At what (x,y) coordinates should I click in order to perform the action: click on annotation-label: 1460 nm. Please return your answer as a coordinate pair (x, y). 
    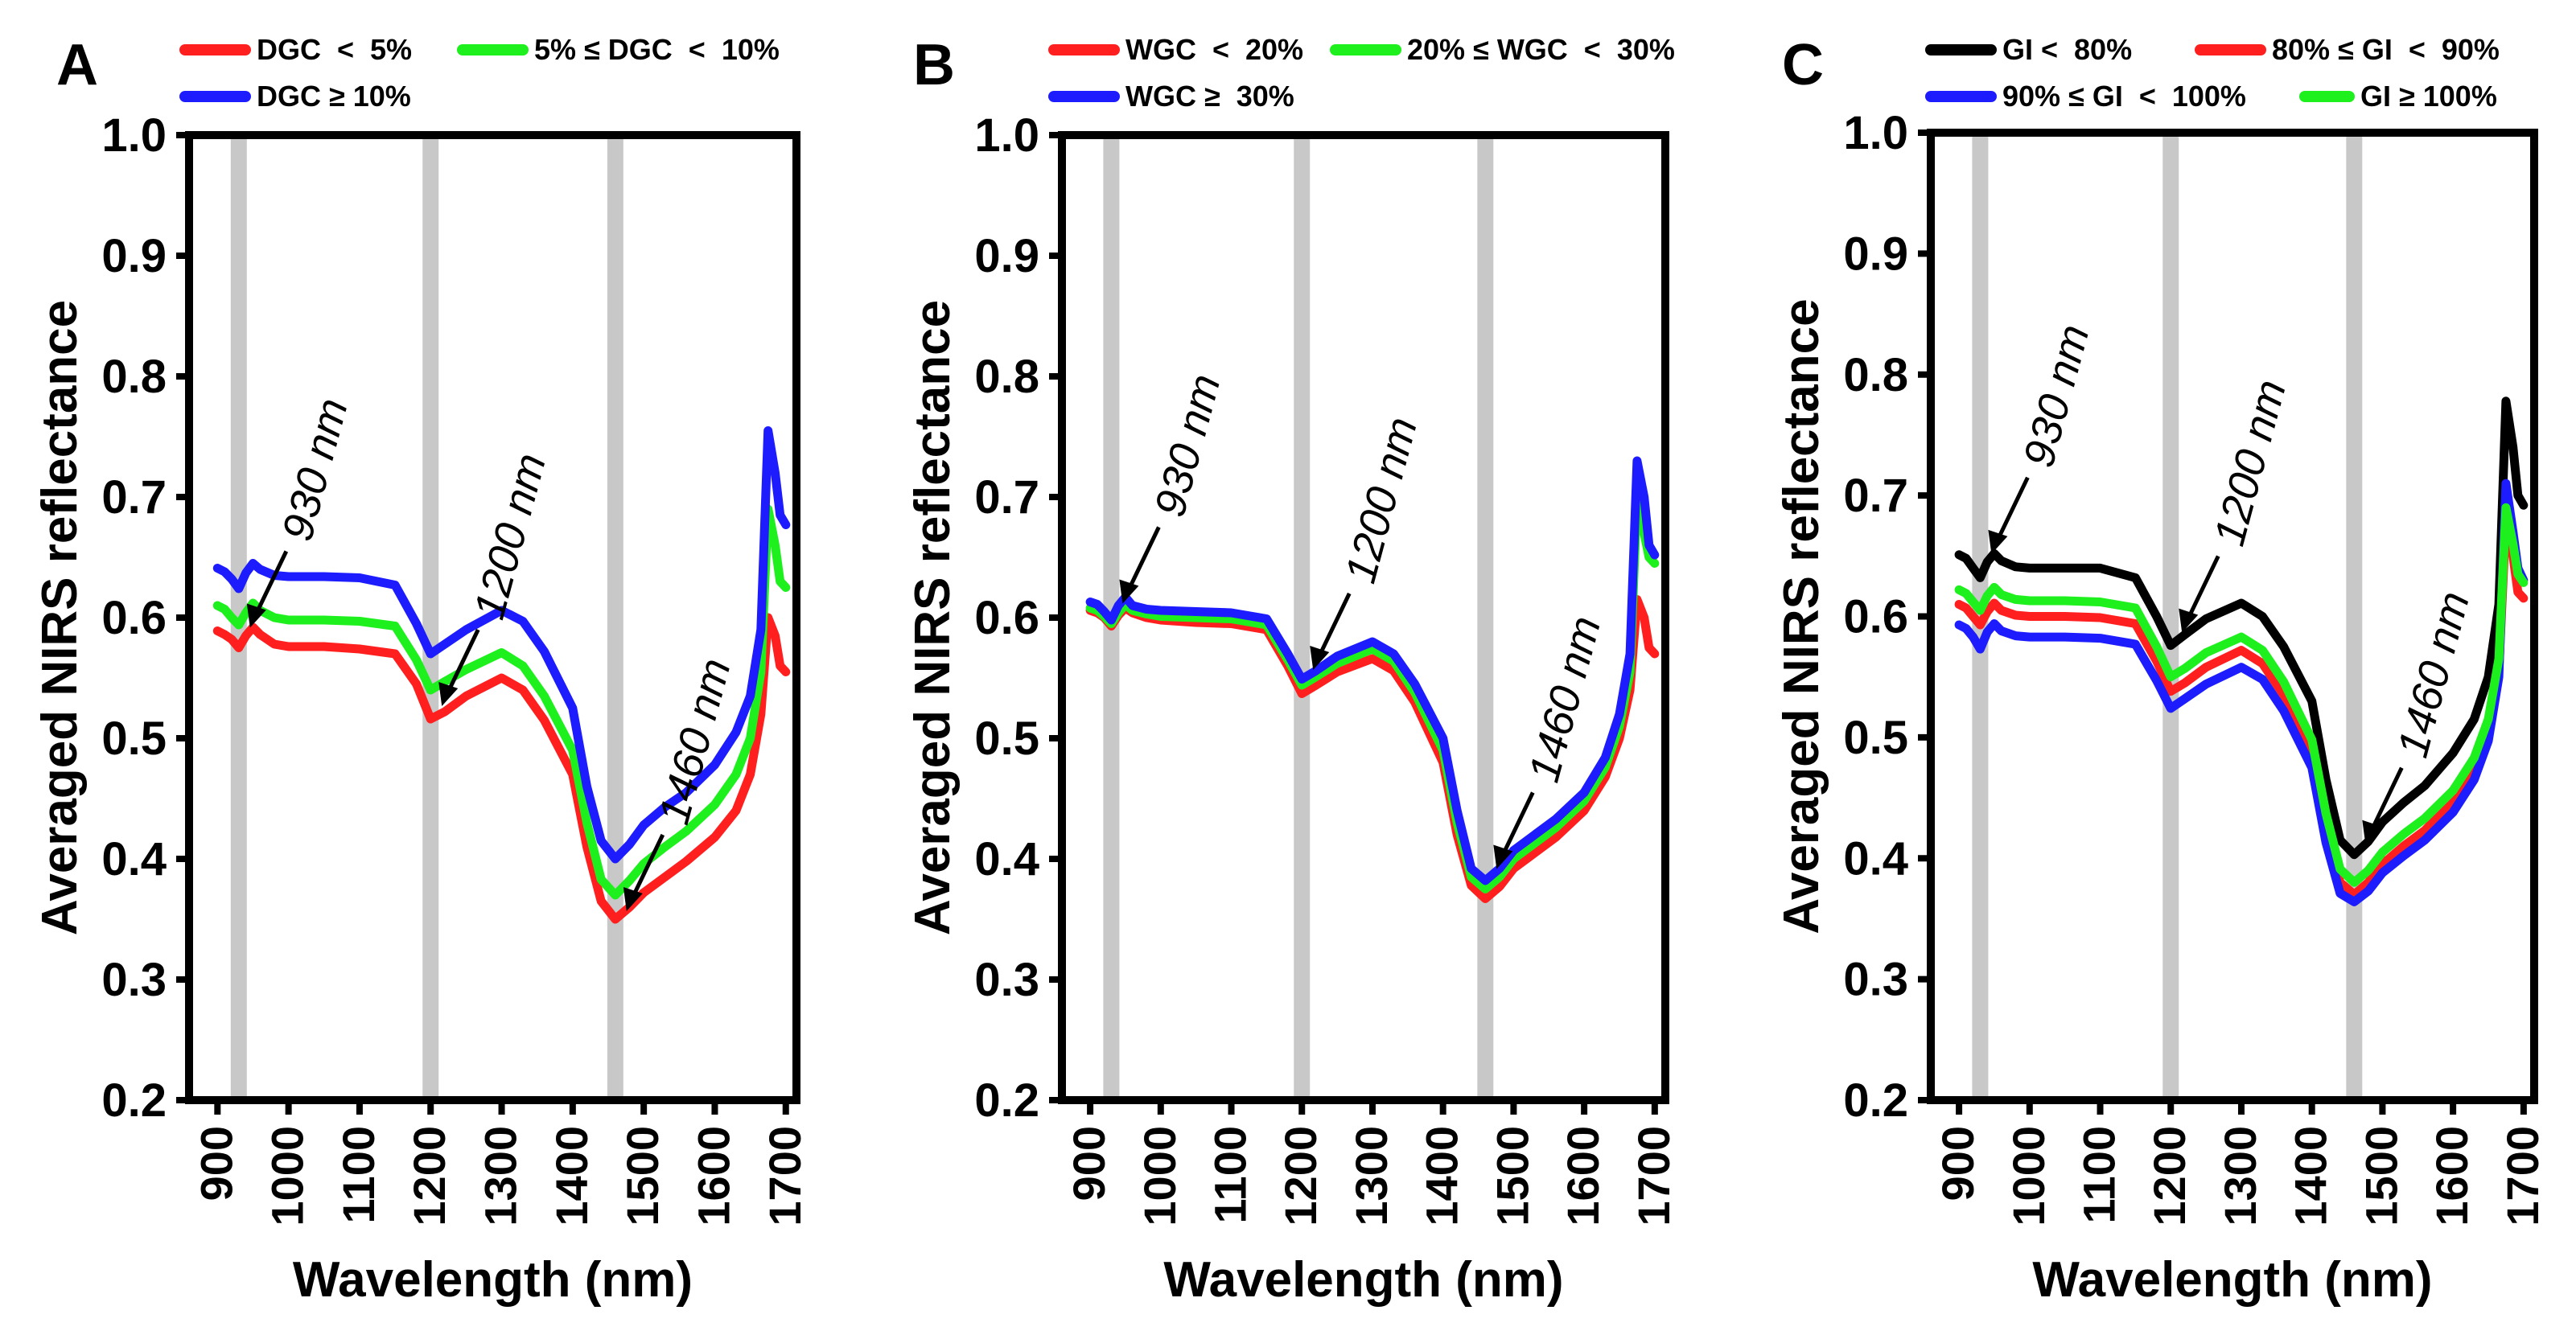
    Looking at the image, I should click on (1565, 699).